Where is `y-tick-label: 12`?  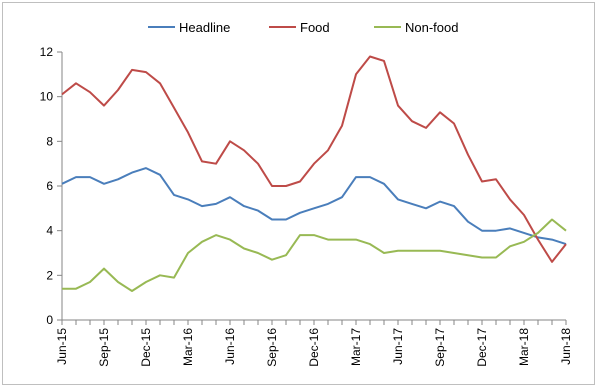 y-tick-label: 12 is located at coordinates (47, 52).